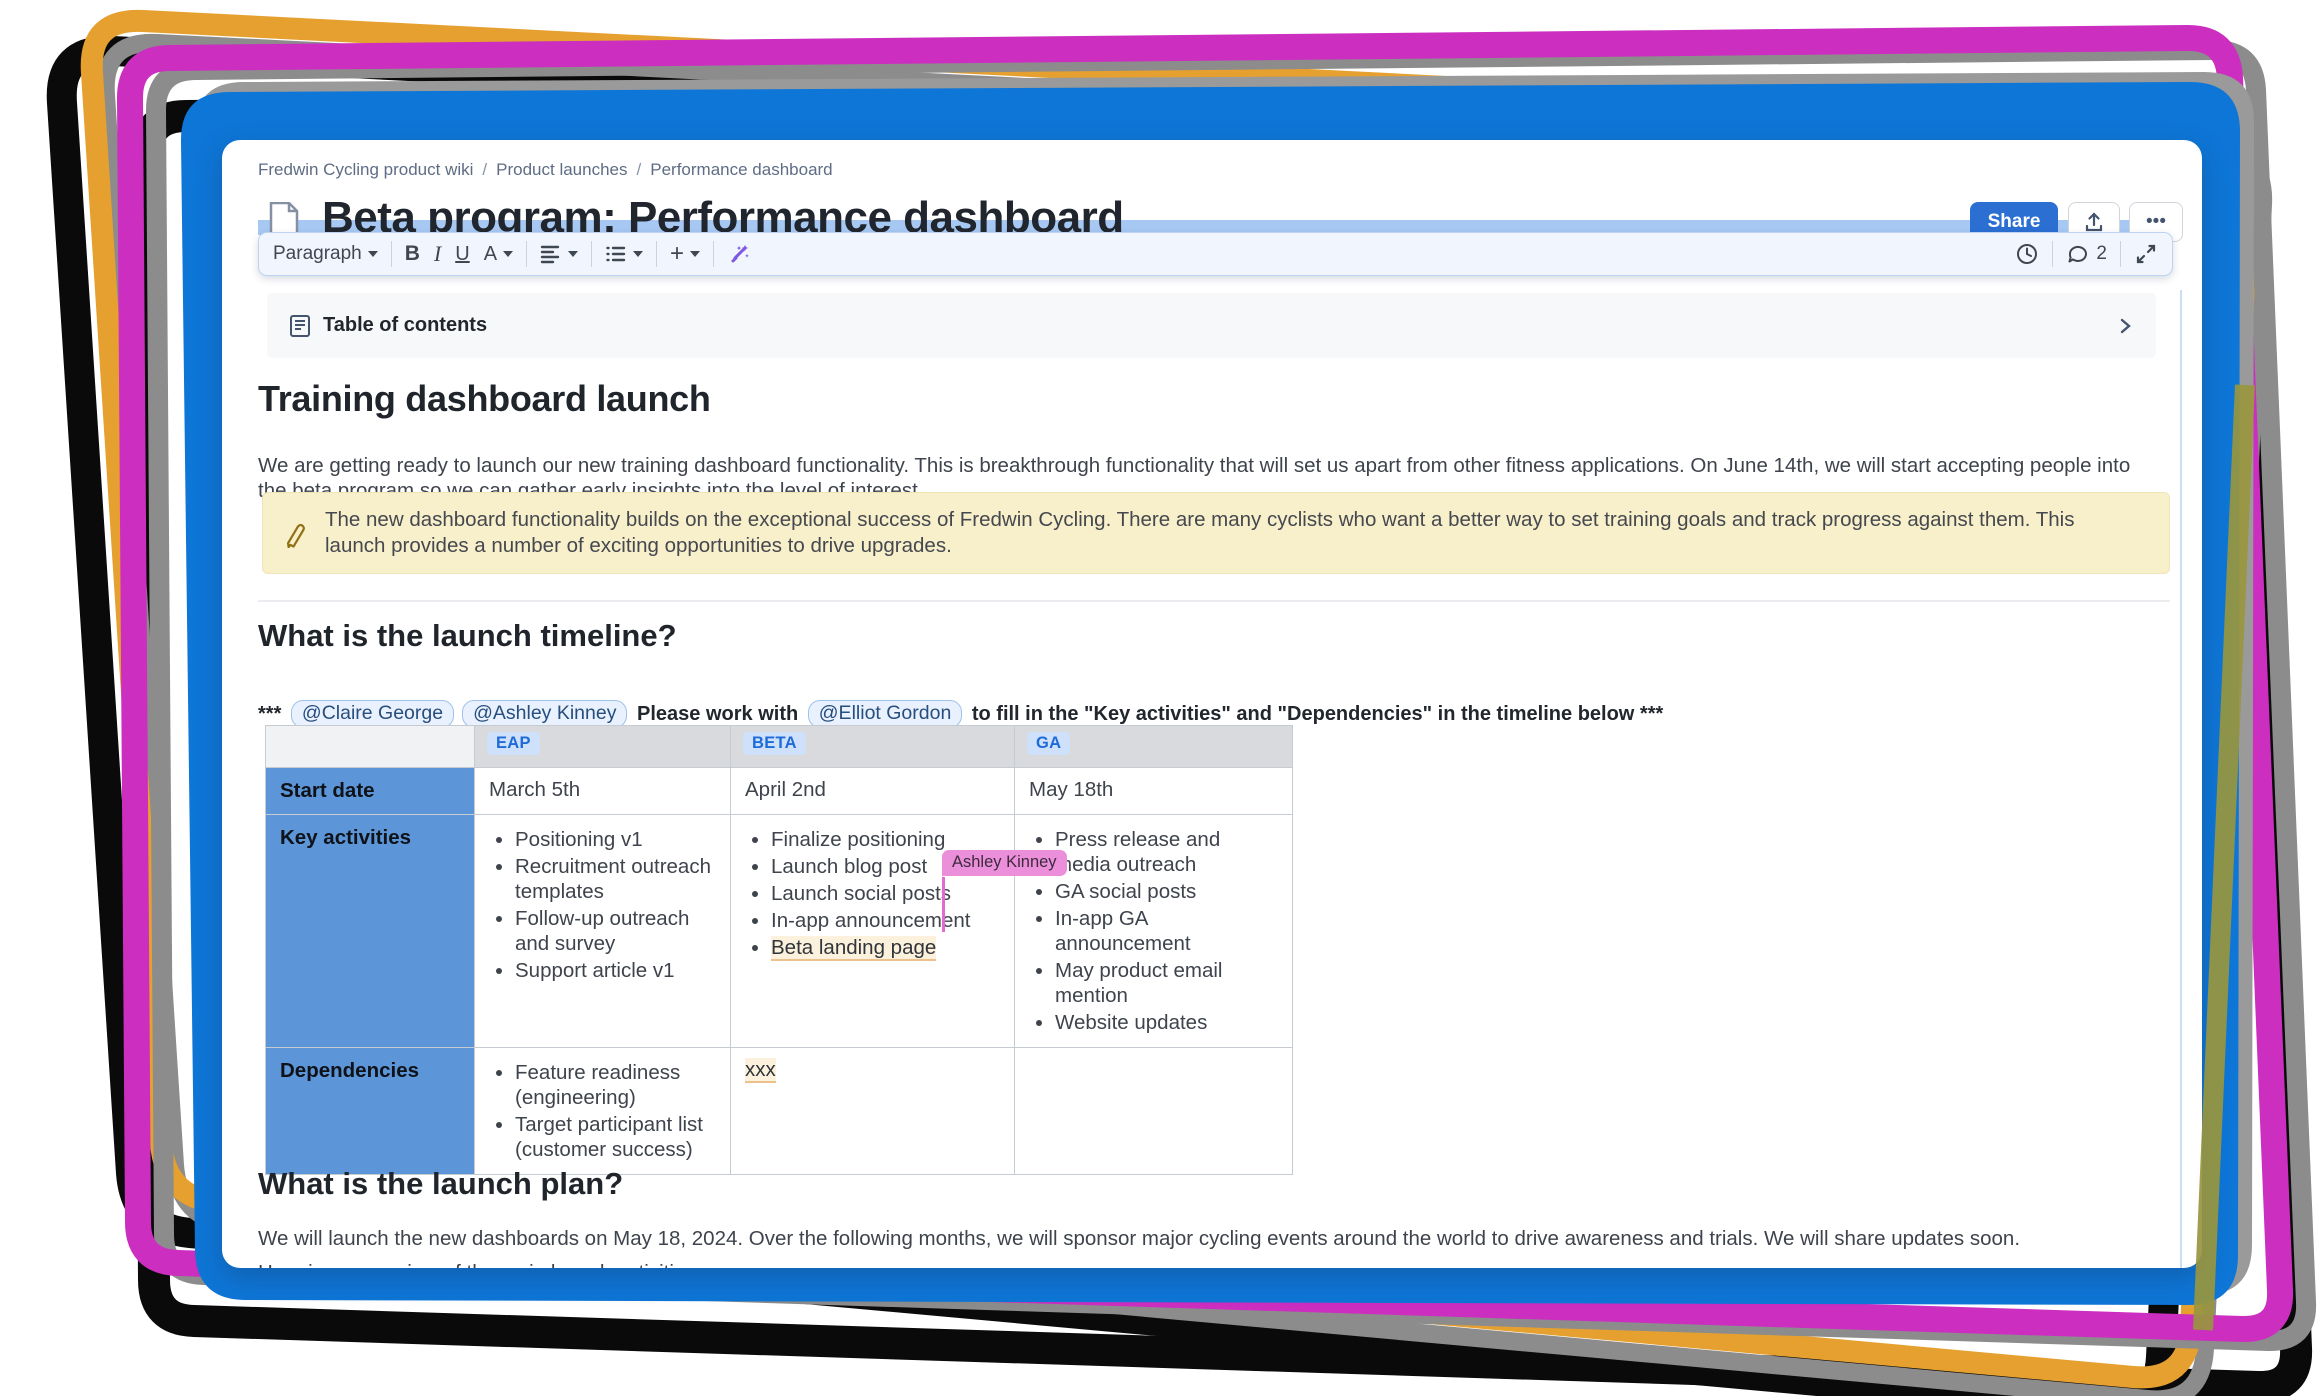 The width and height of the screenshot is (2320, 1396). Describe the element at coordinates (370, 746) in the screenshot. I see `table-corner-cell` at that location.